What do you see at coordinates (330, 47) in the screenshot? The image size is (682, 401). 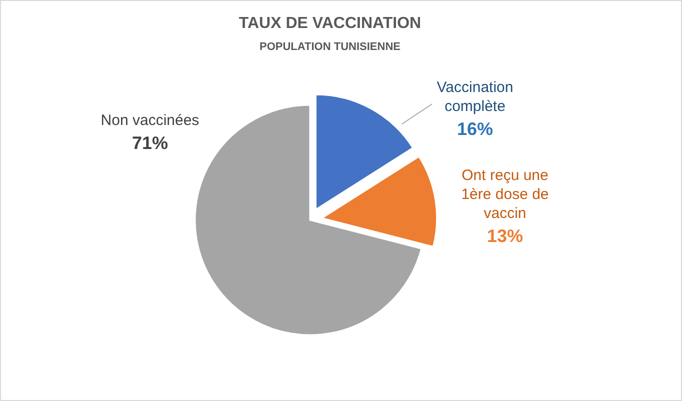 I see `chart-subtitle: POPULATION TUNISIENNE` at bounding box center [330, 47].